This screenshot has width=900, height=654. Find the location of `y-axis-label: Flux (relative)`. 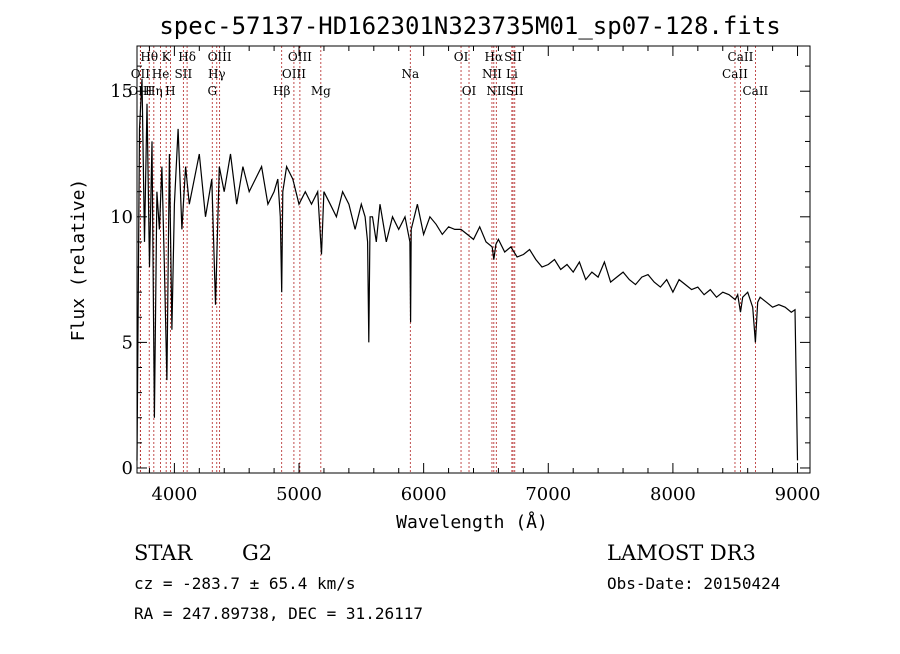

y-axis-label: Flux (relative) is located at coordinates (78, 260).